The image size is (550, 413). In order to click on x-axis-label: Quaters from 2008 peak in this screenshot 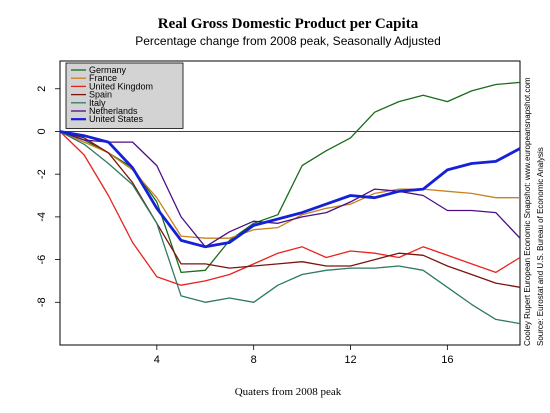, I will do `click(288, 392)`.